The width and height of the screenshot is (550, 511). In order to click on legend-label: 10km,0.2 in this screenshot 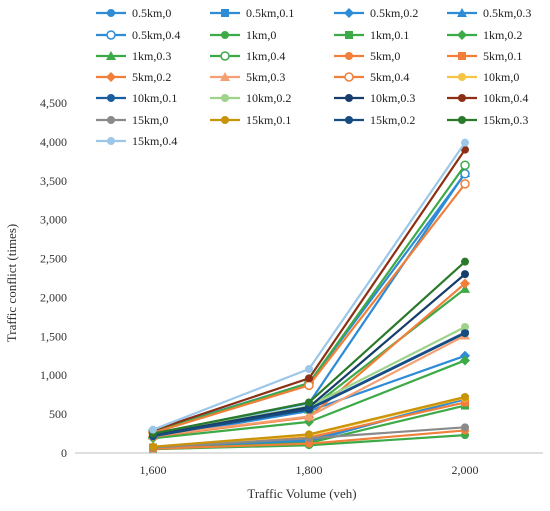, I will do `click(268, 98)`.